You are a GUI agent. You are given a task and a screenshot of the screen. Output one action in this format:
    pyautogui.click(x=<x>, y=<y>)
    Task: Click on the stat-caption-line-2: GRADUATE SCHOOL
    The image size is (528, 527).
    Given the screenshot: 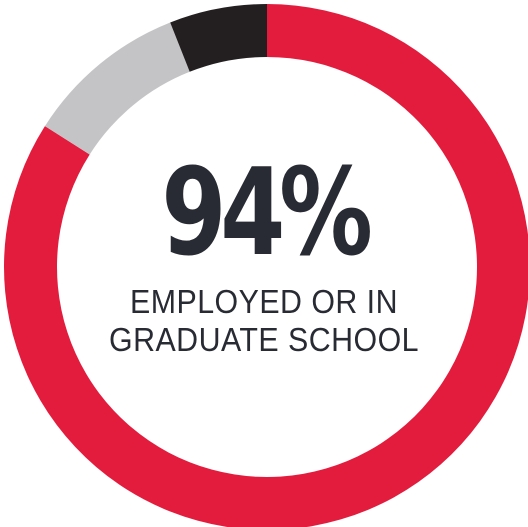 What is the action you would take?
    pyautogui.click(x=264, y=339)
    